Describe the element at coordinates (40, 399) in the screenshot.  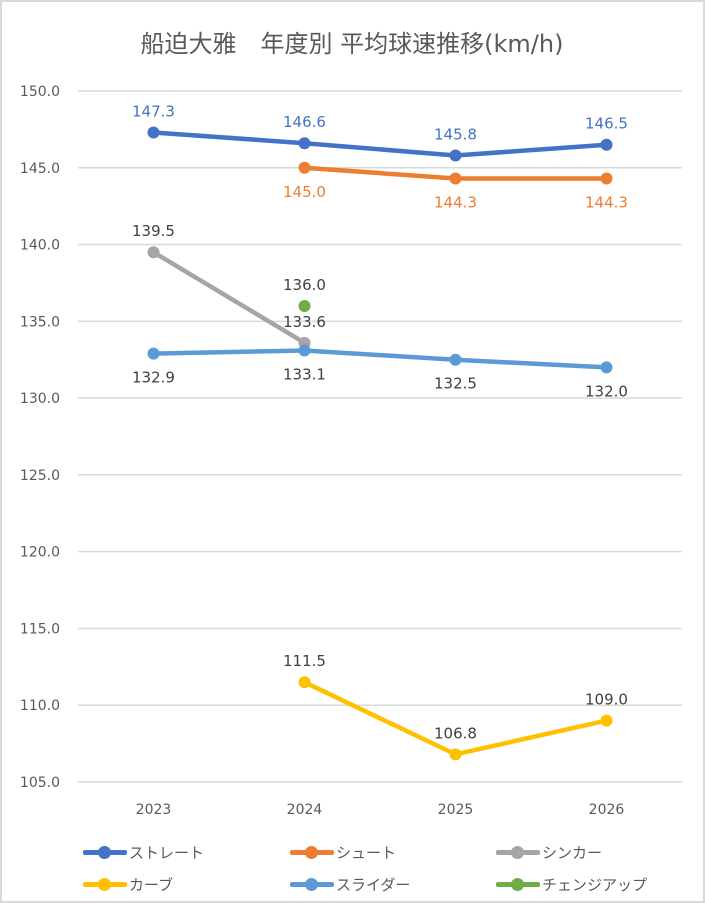
I see `y-tick-label: 130.0` at that location.